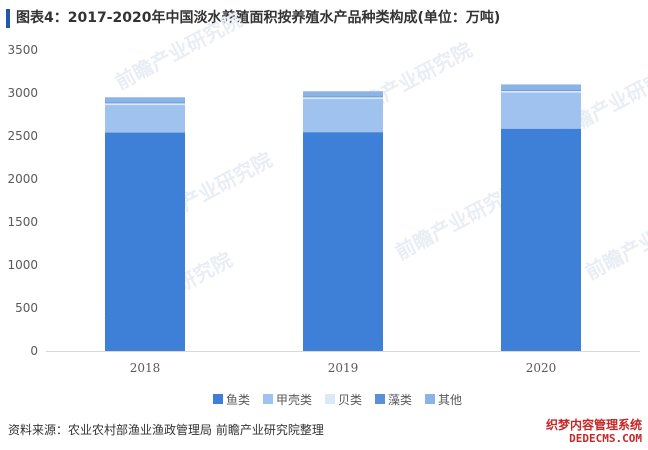 The image size is (648, 450). I want to click on x-tick-label: 2020, so click(541, 368).